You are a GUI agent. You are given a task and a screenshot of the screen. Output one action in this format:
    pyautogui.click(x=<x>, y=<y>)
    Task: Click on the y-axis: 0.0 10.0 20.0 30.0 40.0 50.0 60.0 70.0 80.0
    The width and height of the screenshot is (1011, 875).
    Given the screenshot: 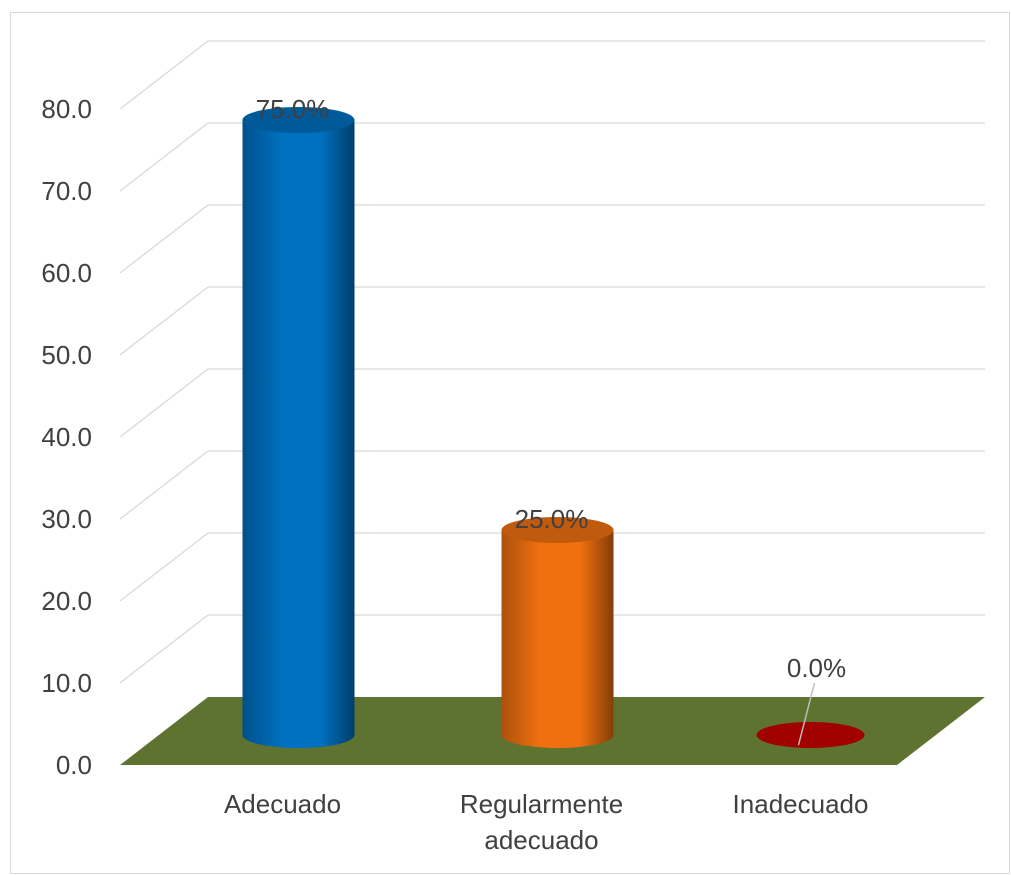 What is the action you would take?
    pyautogui.click(x=66, y=437)
    